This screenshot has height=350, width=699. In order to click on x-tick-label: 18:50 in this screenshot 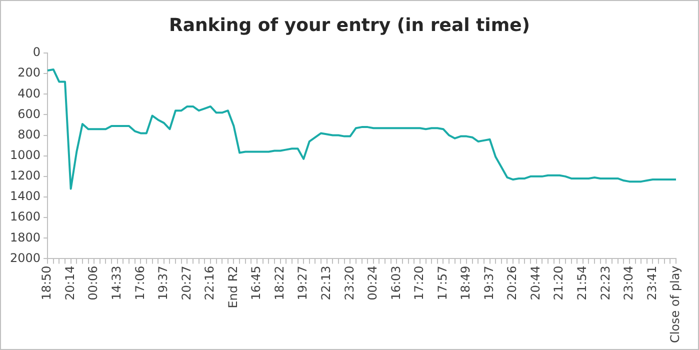, I will do `click(47, 283)`.